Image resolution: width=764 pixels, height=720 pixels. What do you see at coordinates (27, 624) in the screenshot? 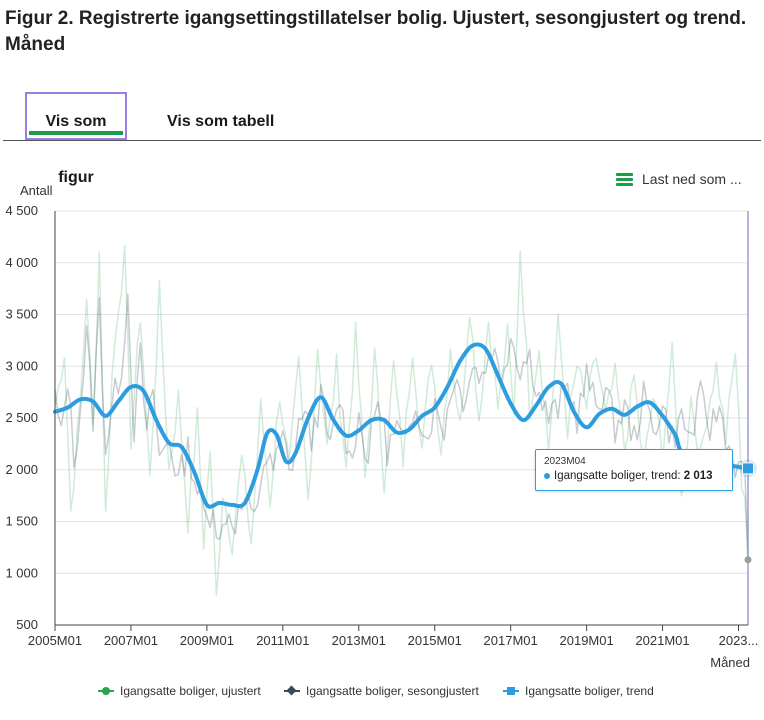
I see `y-tick-label: 500` at bounding box center [27, 624].